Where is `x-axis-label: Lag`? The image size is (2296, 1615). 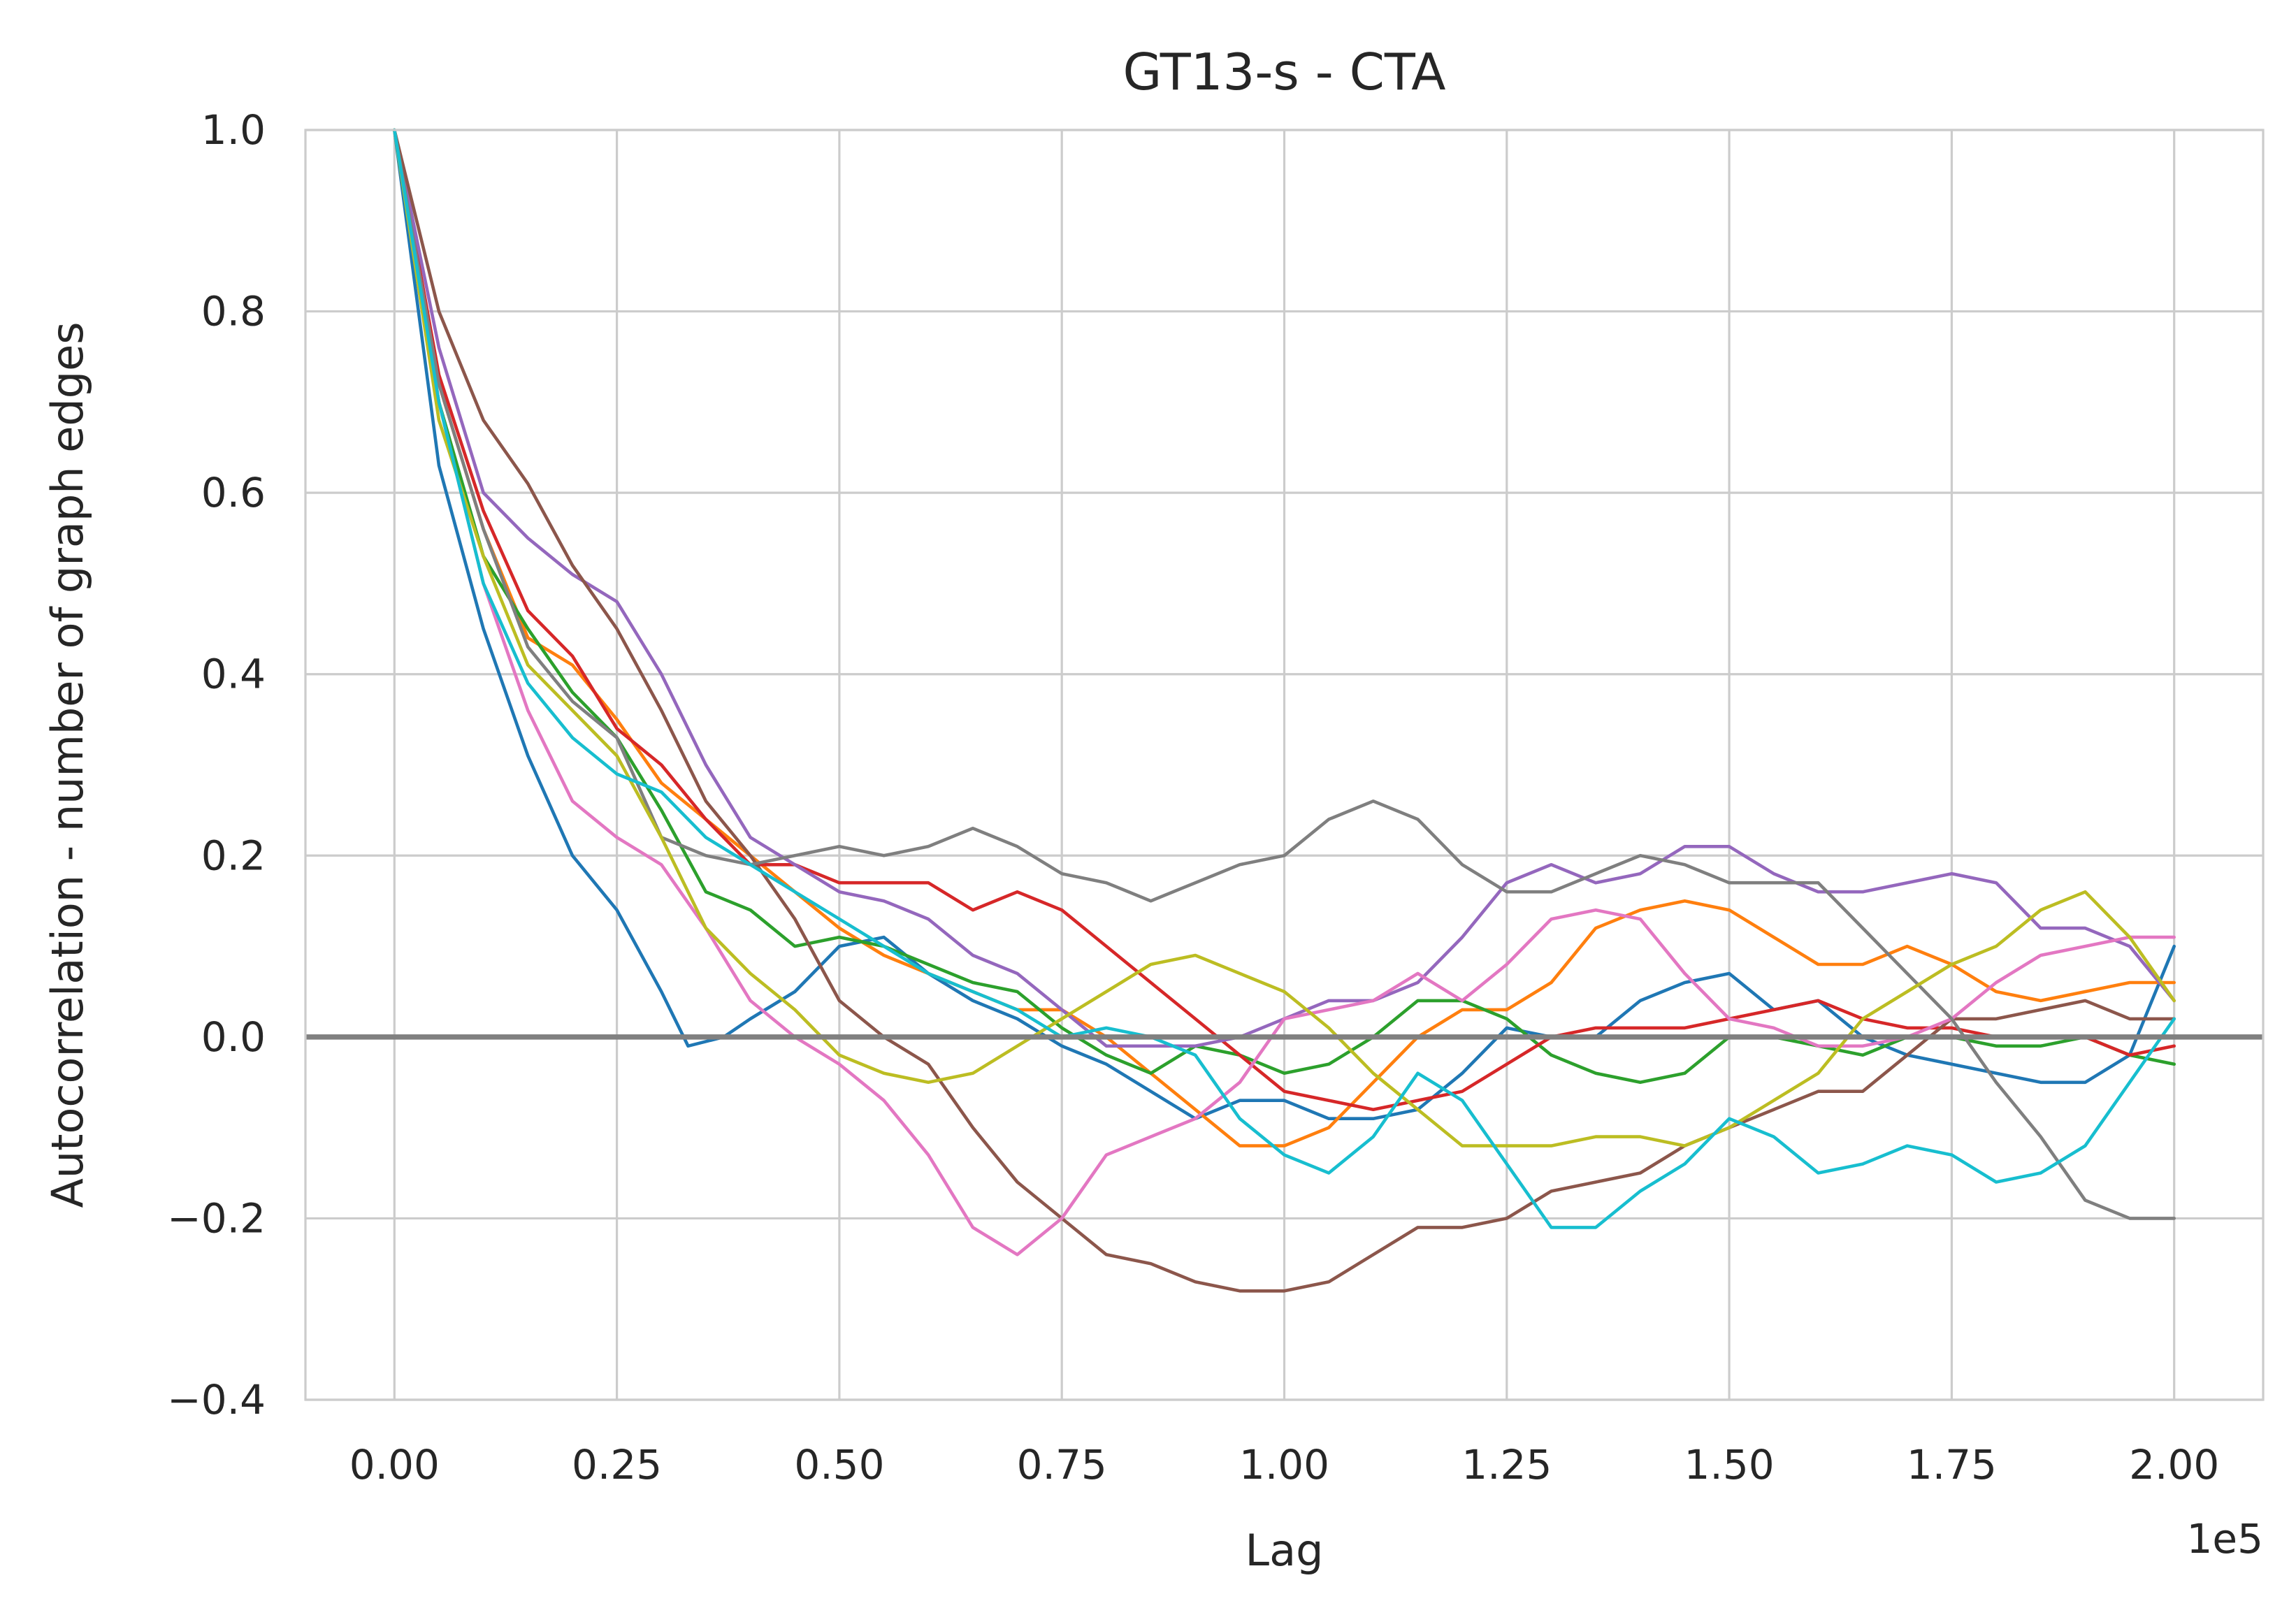 x-axis-label: Lag is located at coordinates (1285, 1551).